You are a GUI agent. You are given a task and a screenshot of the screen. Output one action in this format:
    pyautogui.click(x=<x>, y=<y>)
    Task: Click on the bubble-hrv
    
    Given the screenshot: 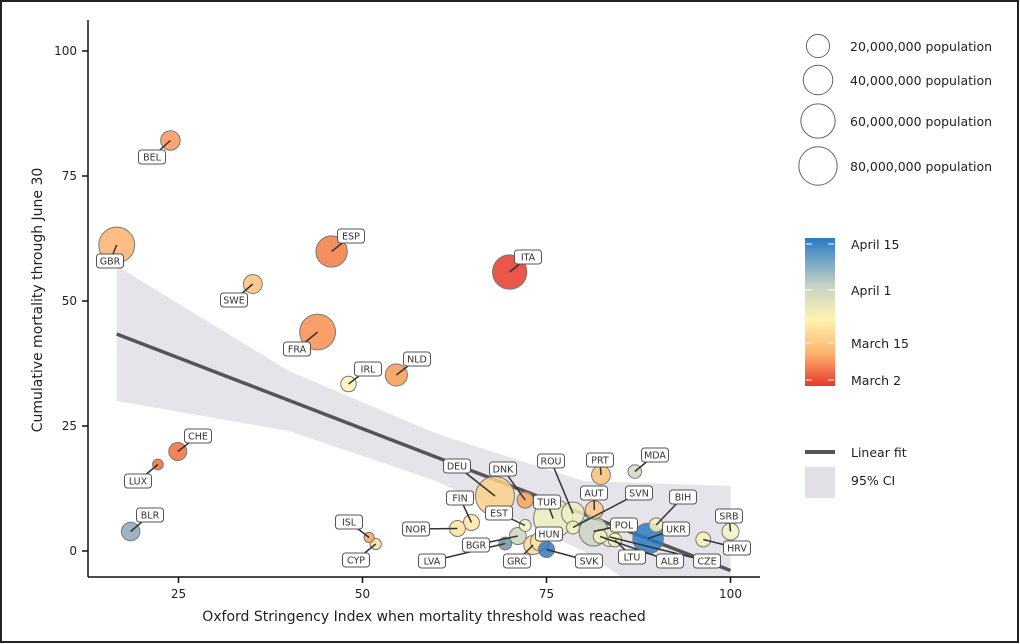 What is the action you would take?
    pyautogui.click(x=703, y=539)
    